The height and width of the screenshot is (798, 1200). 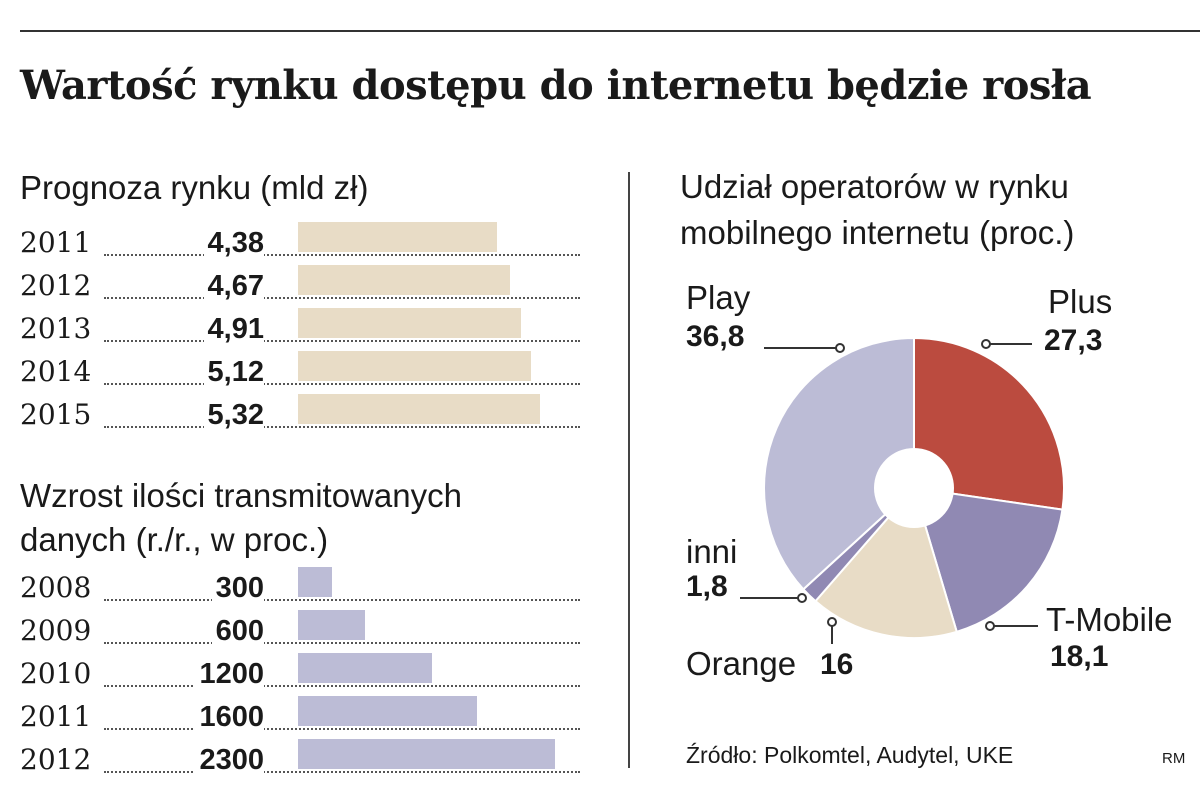 I want to click on growth-year-label: 2008, so click(x=57, y=588).